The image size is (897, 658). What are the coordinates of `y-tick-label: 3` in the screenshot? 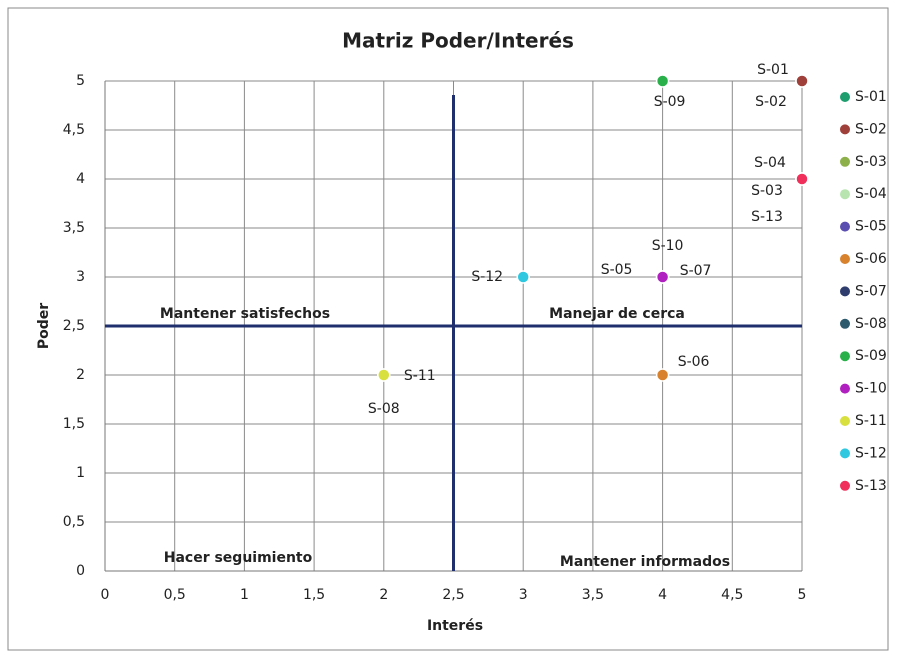 It's located at (80, 277).